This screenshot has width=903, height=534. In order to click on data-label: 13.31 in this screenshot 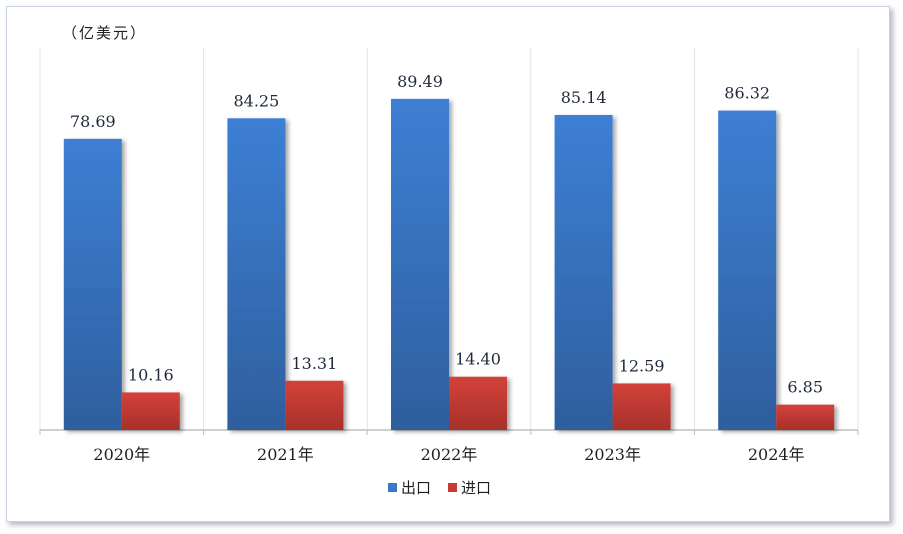, I will do `click(314, 363)`.